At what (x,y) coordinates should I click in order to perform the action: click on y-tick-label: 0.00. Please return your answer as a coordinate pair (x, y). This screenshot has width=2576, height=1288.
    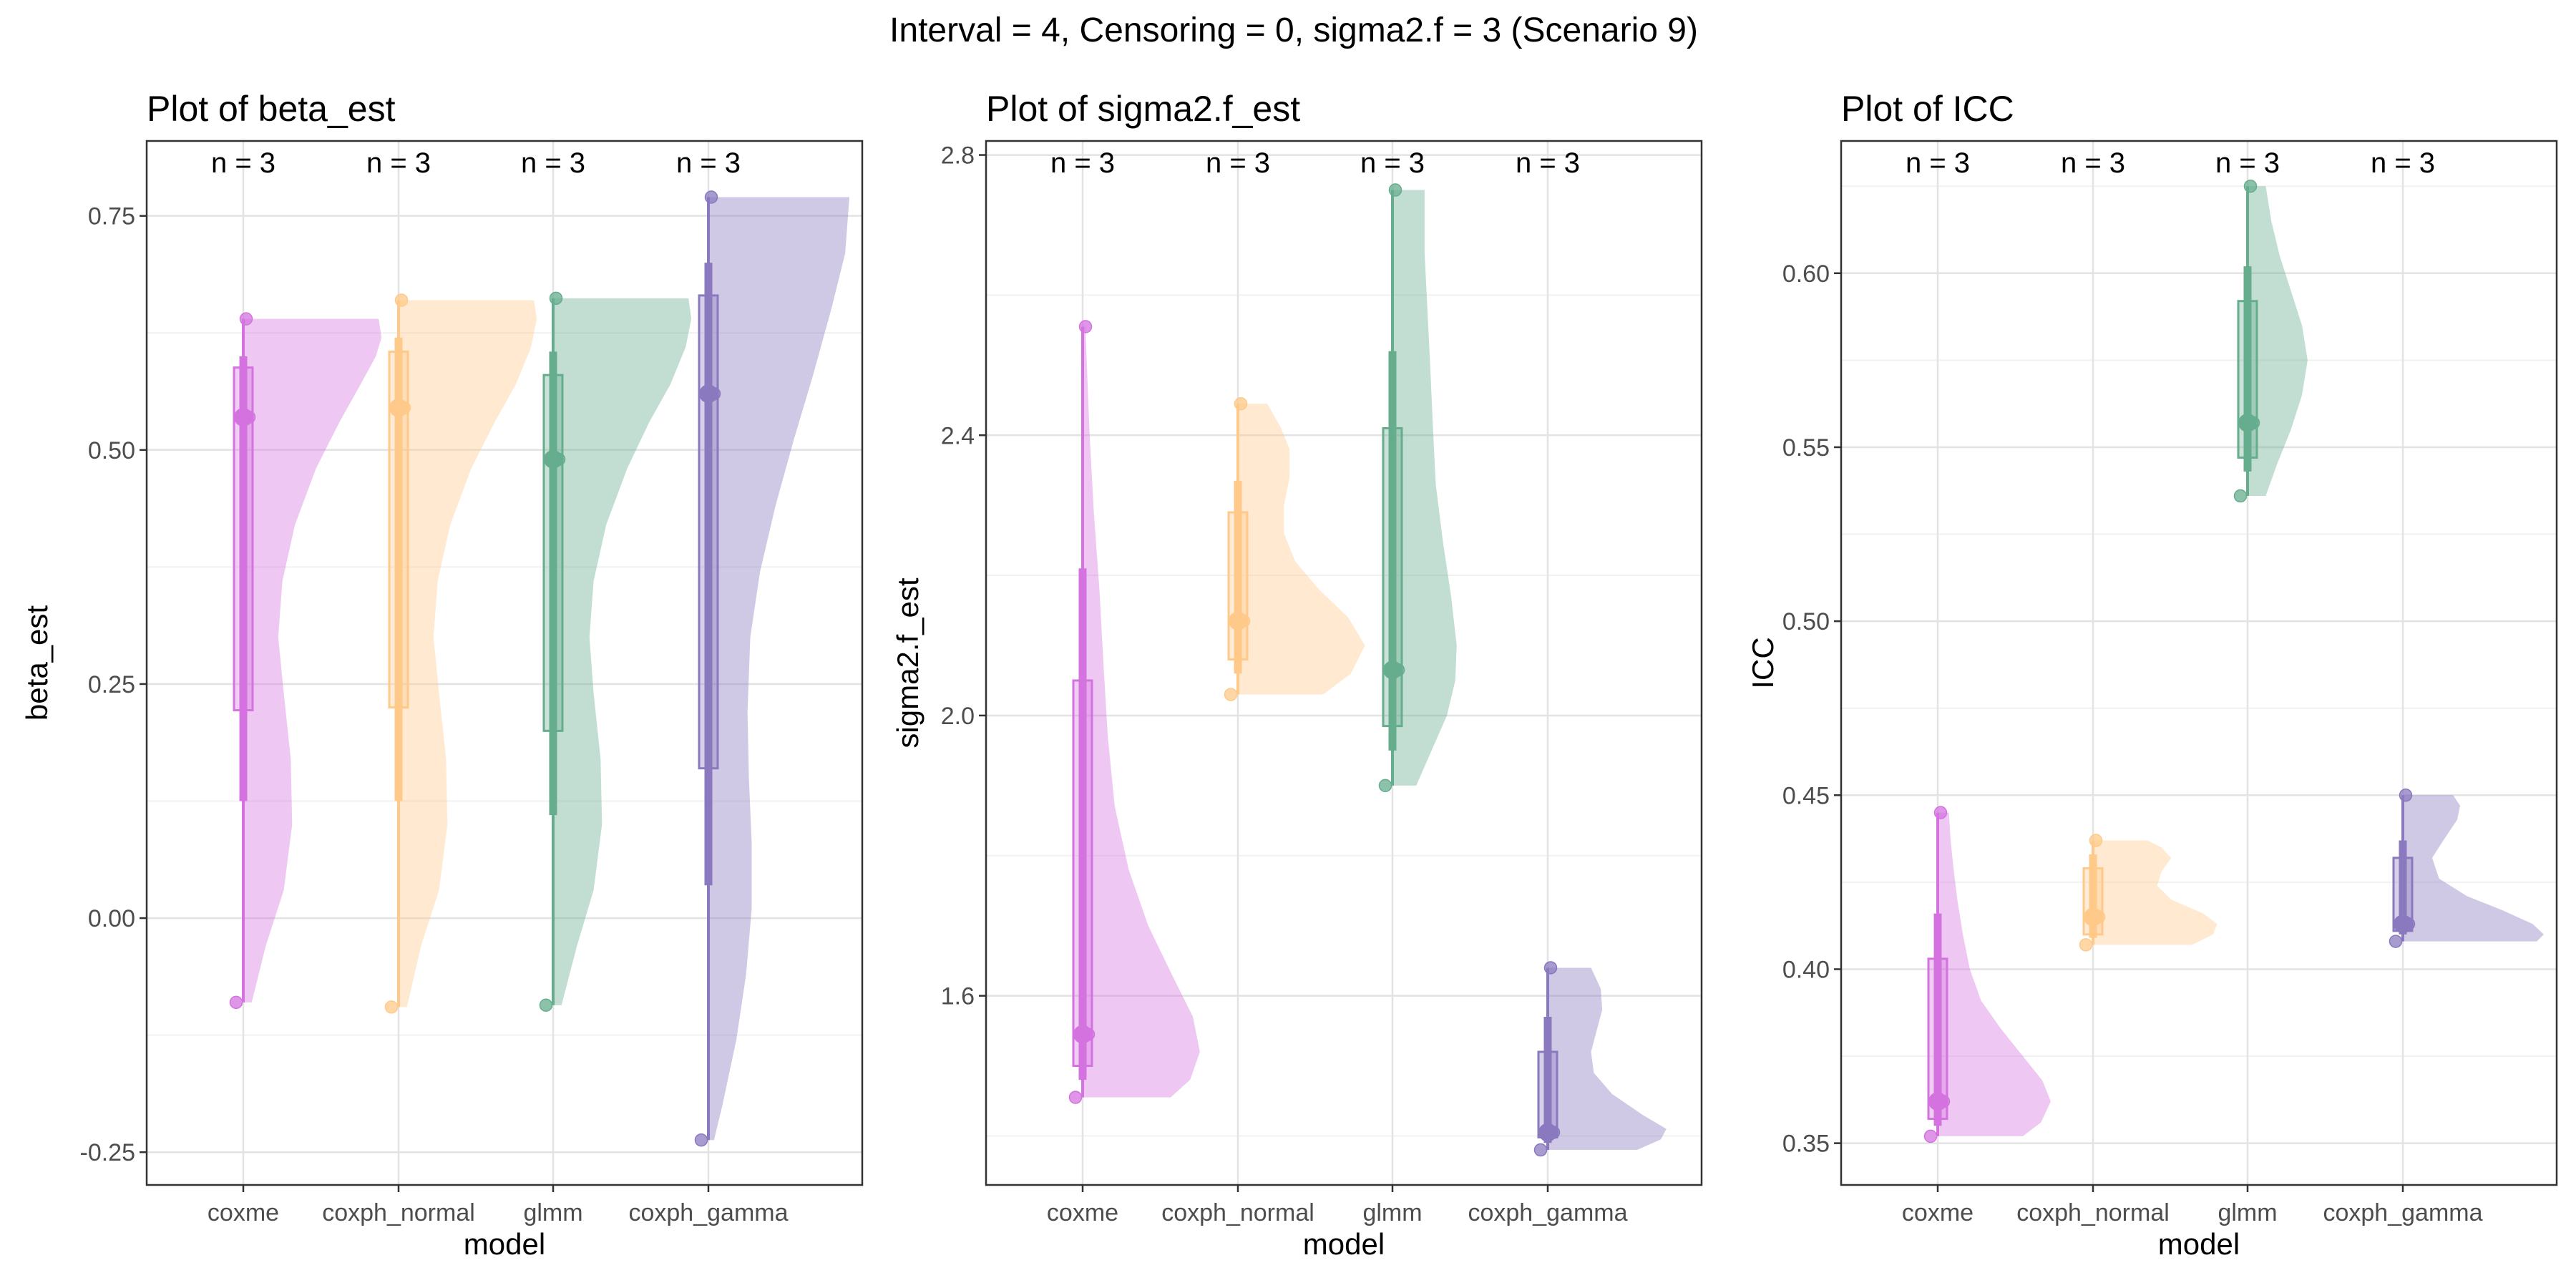
    Looking at the image, I should click on (111, 918).